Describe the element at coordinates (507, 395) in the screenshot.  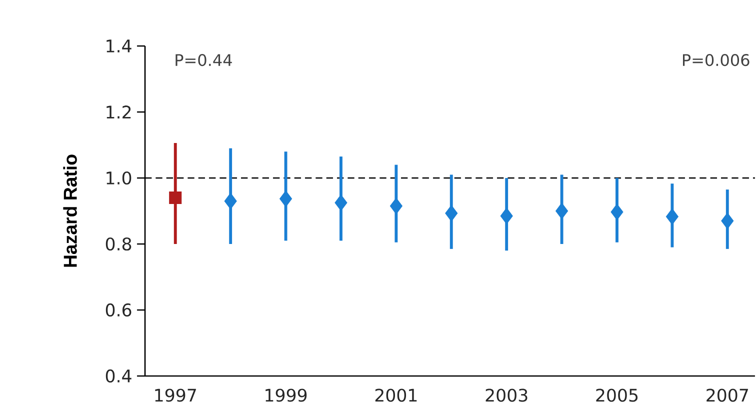
I see `x-tick-label: 2003` at that location.